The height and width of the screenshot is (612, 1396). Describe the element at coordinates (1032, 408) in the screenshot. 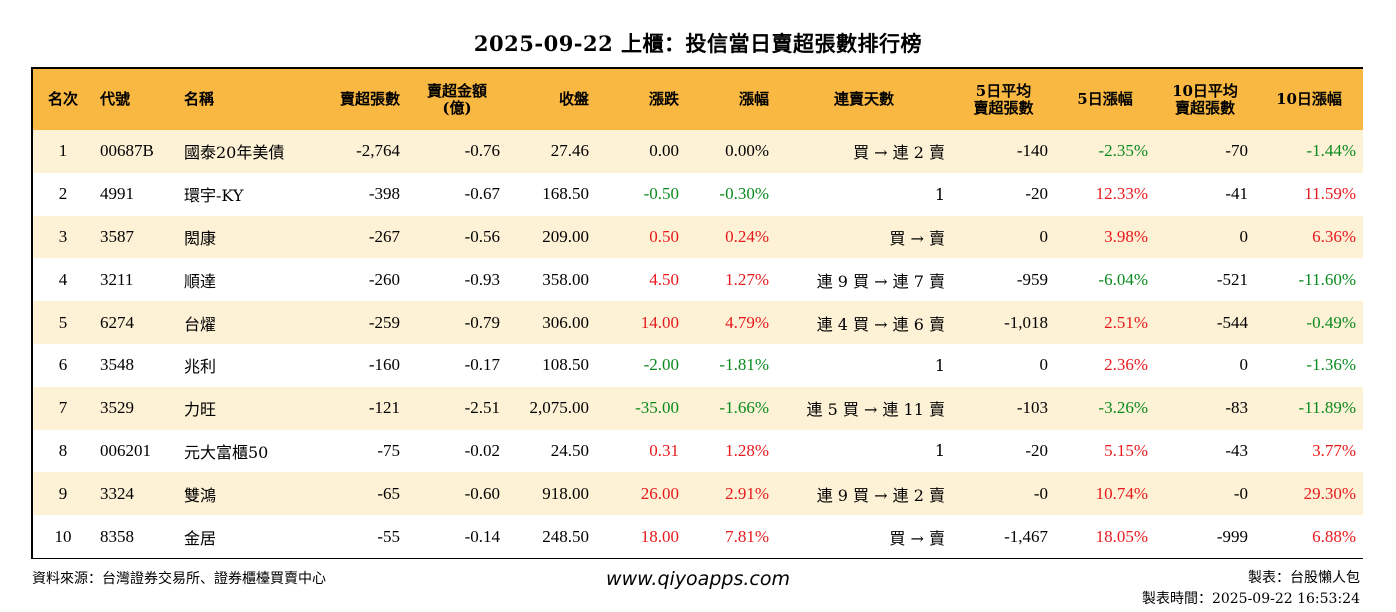

I see `cell-avg5: -103` at that location.